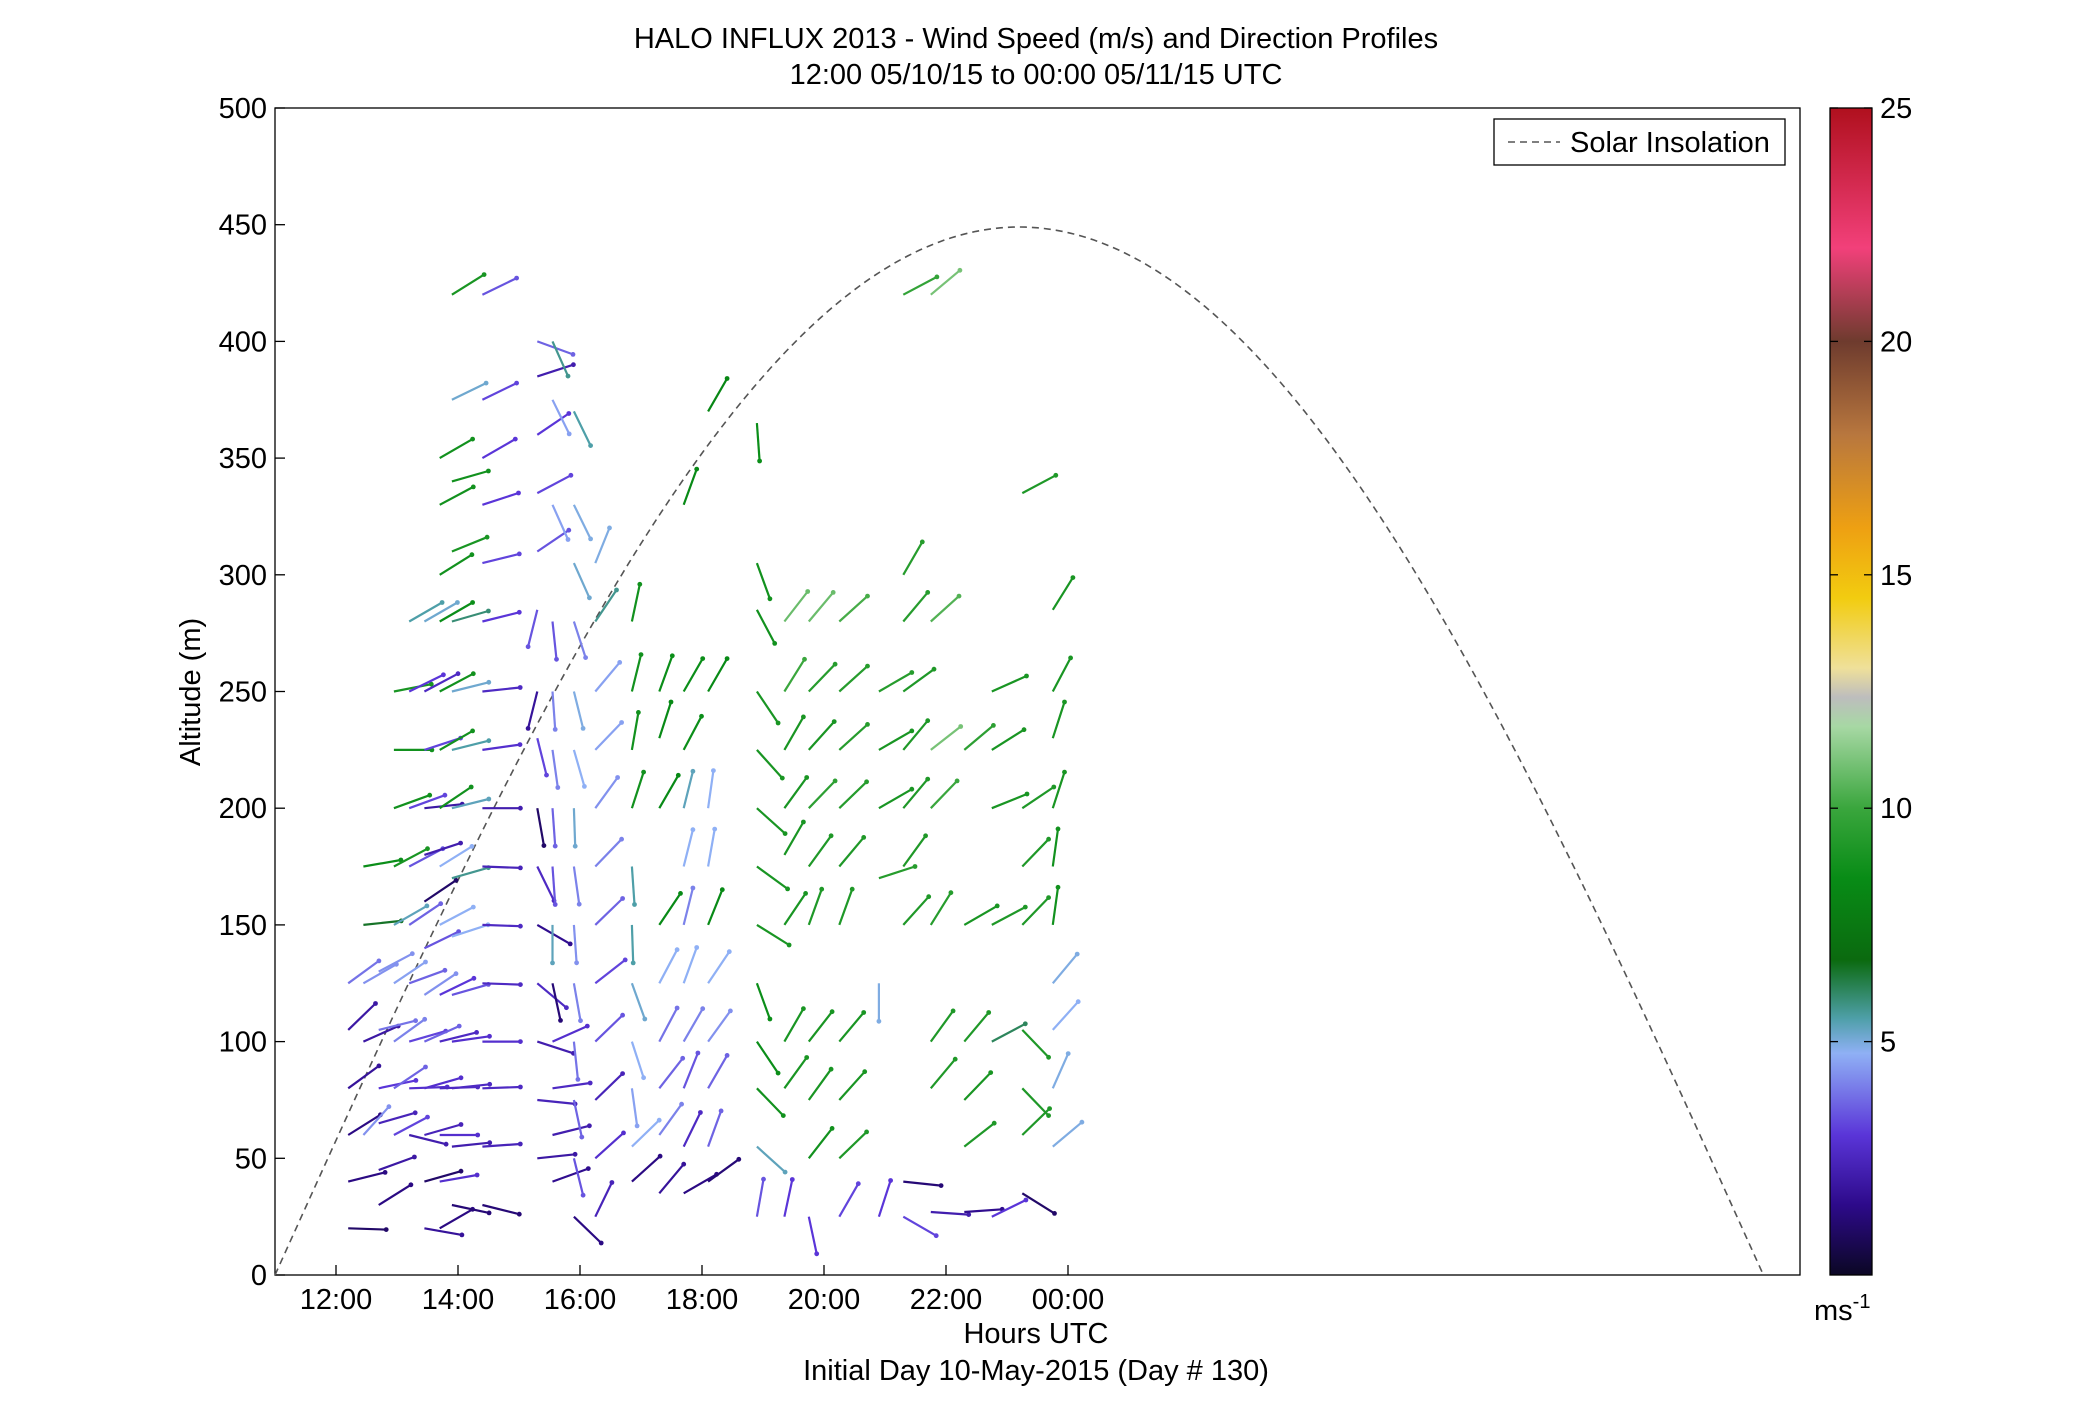 The width and height of the screenshot is (2098, 1425). Describe the element at coordinates (243, 342) in the screenshot. I see `y-tick-label: 400` at that location.